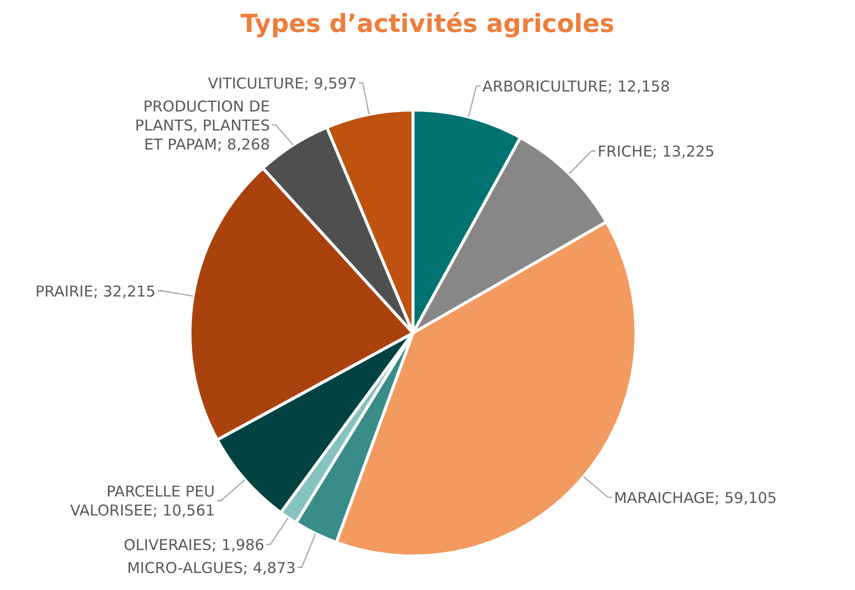 This screenshot has height=590, width=855. What do you see at coordinates (695, 497) in the screenshot?
I see `slice-label: MARAICHAGE; 59,105` at bounding box center [695, 497].